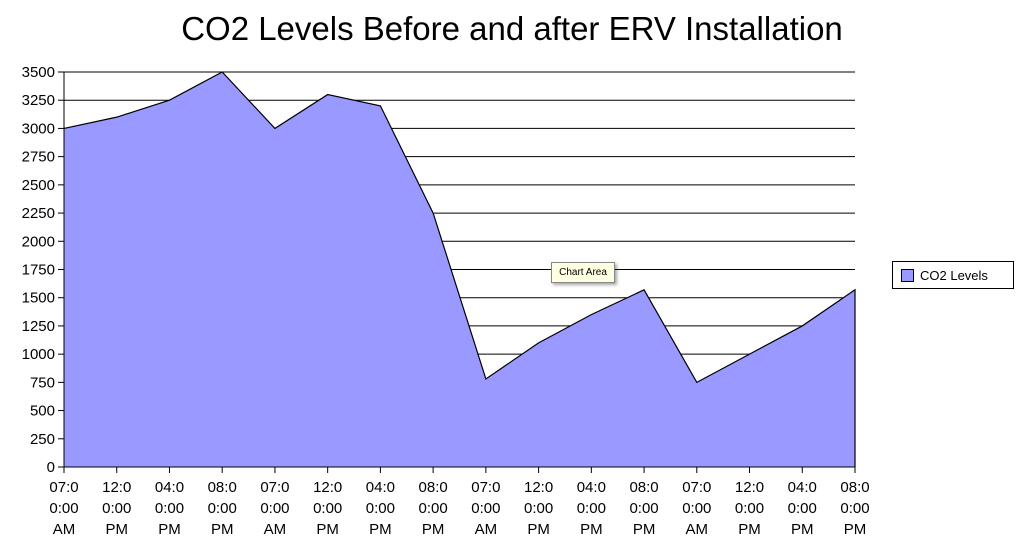 The width and height of the screenshot is (1024, 550). Describe the element at coordinates (42, 382) in the screenshot. I see `y-tick-label: 750` at that location.